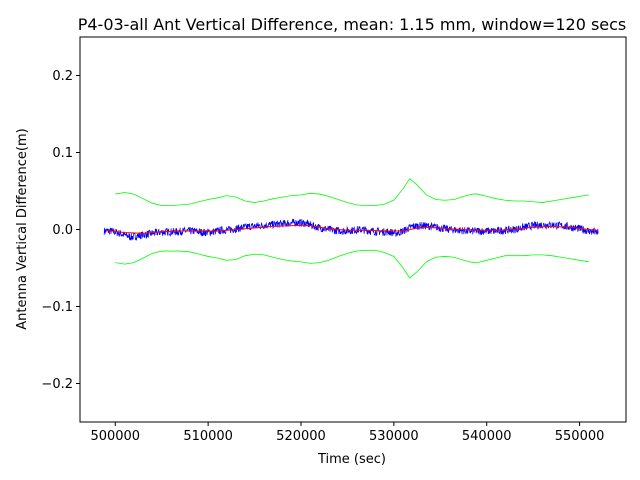 This screenshot has height=480, width=640. Describe the element at coordinates (62, 76) in the screenshot. I see `y-tick-label: 0.2` at that location.